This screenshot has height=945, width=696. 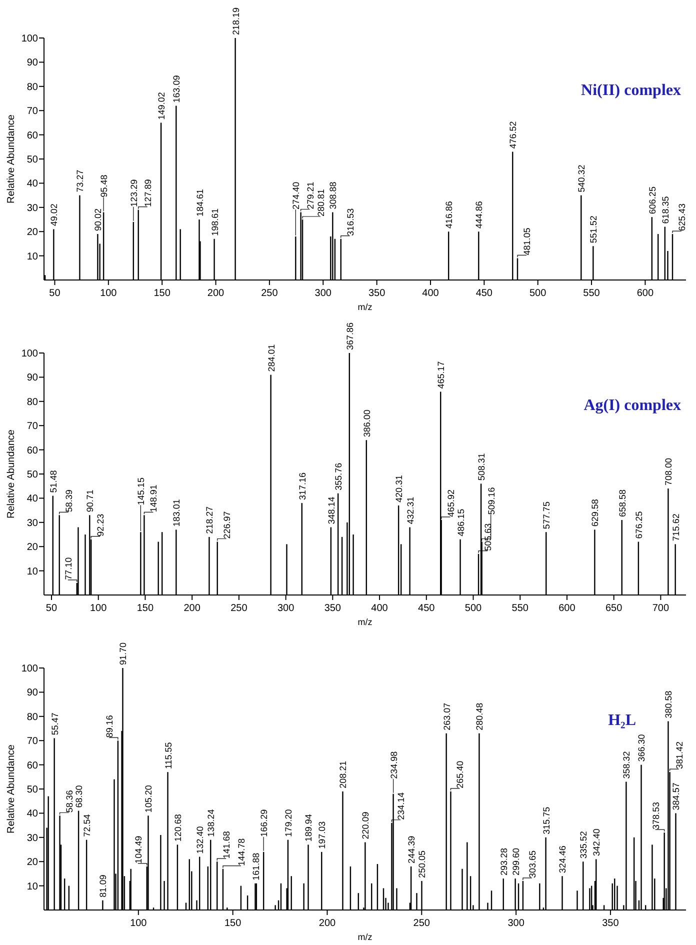 What do you see at coordinates (241, 852) in the screenshot?
I see `annotation: 144.78` at bounding box center [241, 852].